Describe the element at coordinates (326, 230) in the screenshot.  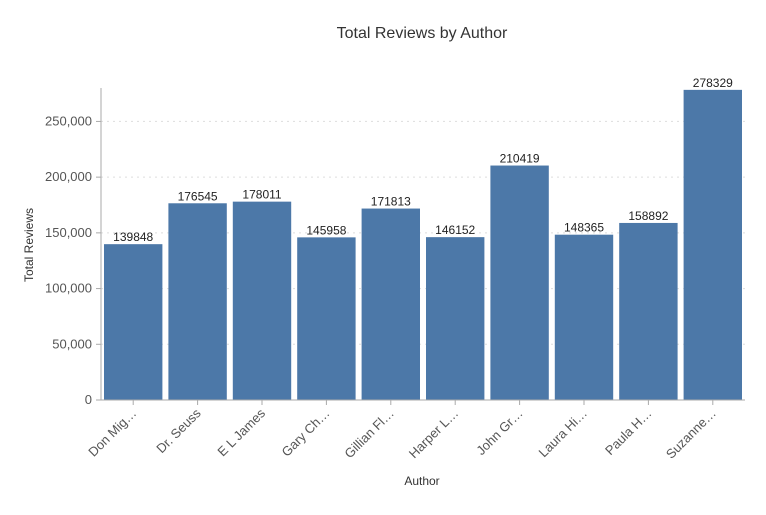
I see `data-label: 145958` at that location.